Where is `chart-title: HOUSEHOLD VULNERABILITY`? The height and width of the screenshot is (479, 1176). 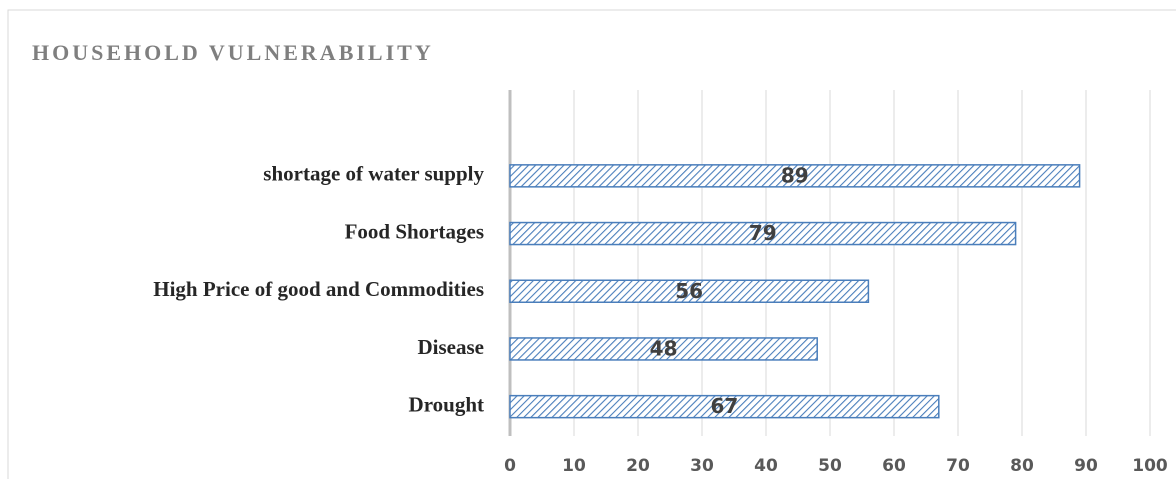 chart-title: HOUSEHOLD VULNERABILITY is located at coordinates (233, 52).